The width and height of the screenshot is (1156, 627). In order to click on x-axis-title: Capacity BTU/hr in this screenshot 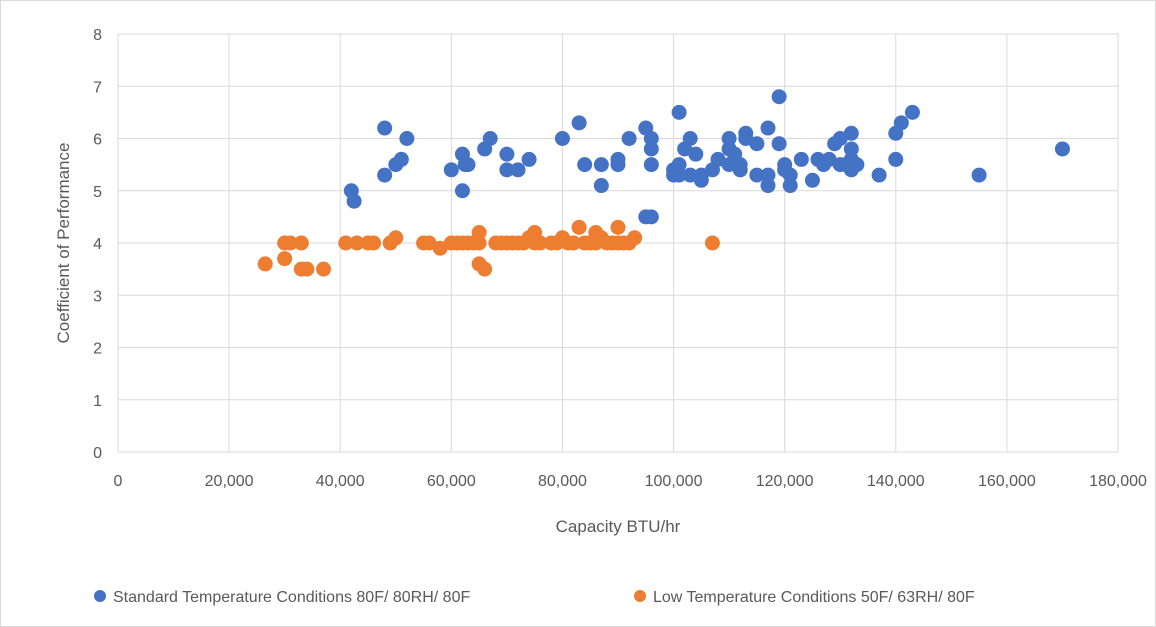, I will do `click(618, 526)`.